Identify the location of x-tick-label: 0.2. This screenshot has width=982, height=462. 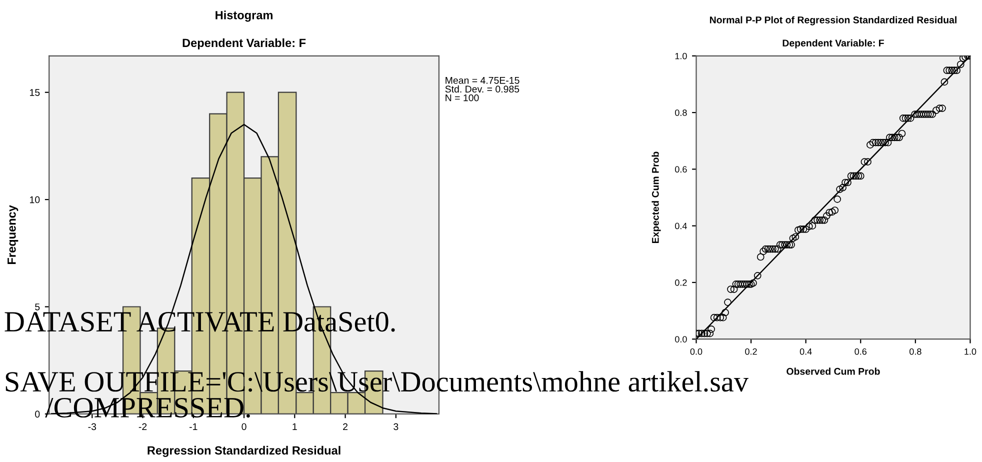
(751, 351).